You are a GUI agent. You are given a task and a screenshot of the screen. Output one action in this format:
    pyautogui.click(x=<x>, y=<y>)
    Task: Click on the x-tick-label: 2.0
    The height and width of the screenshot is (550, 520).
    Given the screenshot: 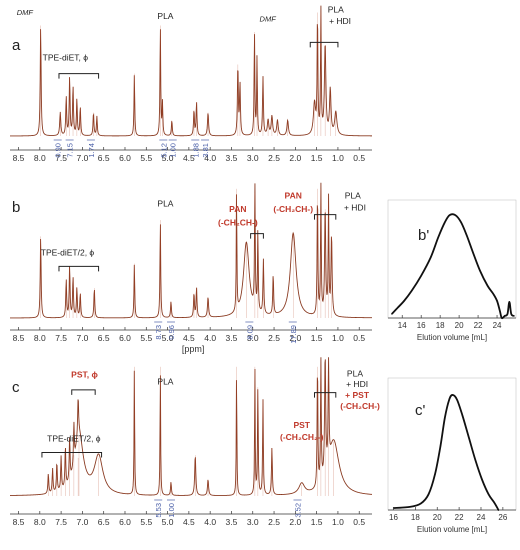 What is the action you would take?
    pyautogui.click(x=295, y=158)
    